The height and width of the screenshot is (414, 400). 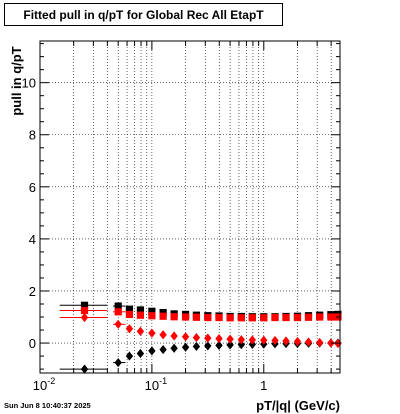 I want to click on x-tick-label: 10⁻², so click(x=44, y=384).